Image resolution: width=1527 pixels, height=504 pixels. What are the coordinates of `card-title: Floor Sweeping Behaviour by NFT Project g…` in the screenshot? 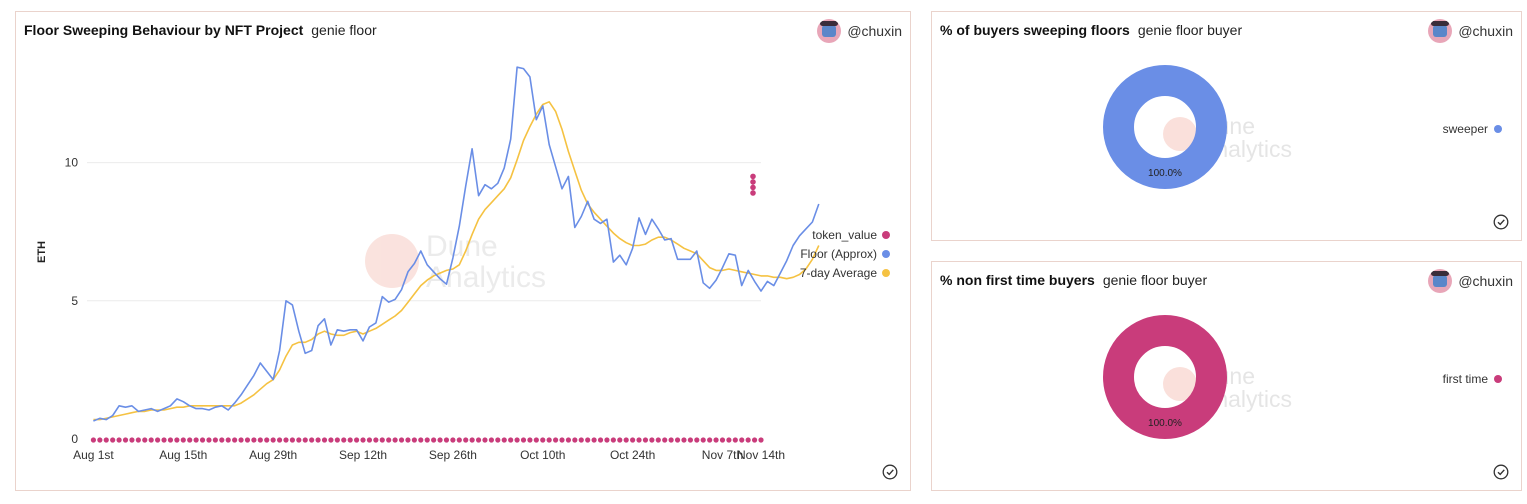 It's located at (200, 30).